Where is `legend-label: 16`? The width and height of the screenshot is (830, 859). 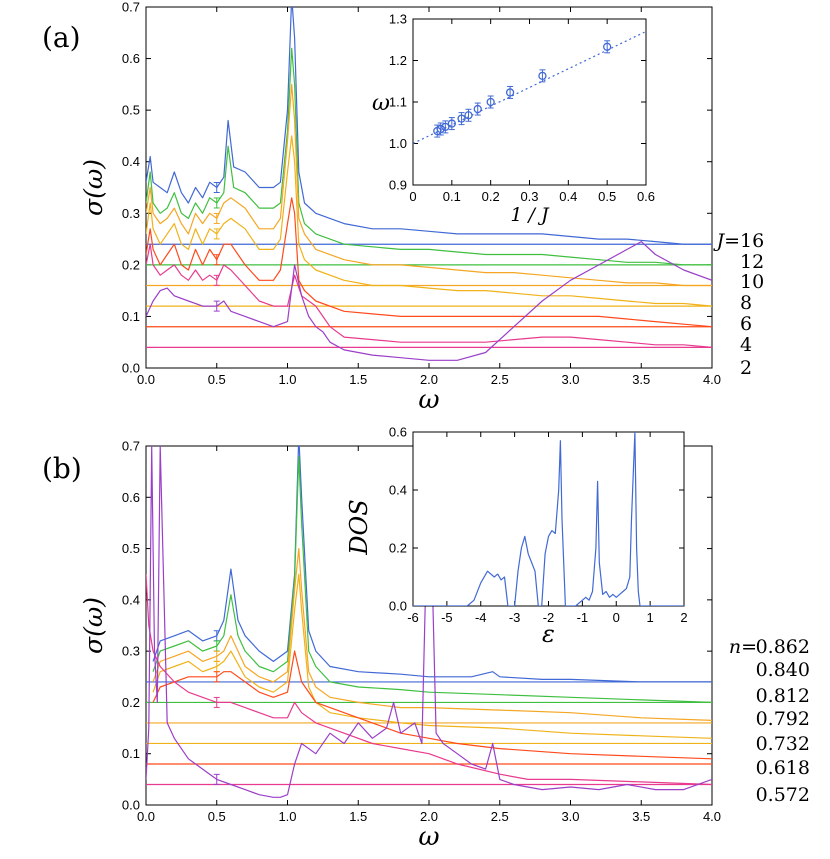
legend-label: 16 is located at coordinates (752, 241).